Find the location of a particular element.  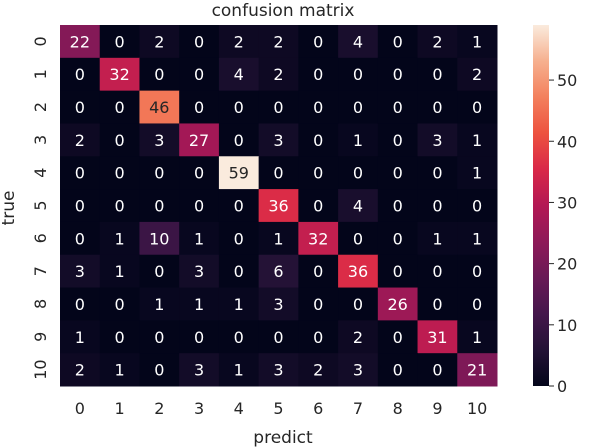

y-tick-label: 5 is located at coordinates (40, 205).